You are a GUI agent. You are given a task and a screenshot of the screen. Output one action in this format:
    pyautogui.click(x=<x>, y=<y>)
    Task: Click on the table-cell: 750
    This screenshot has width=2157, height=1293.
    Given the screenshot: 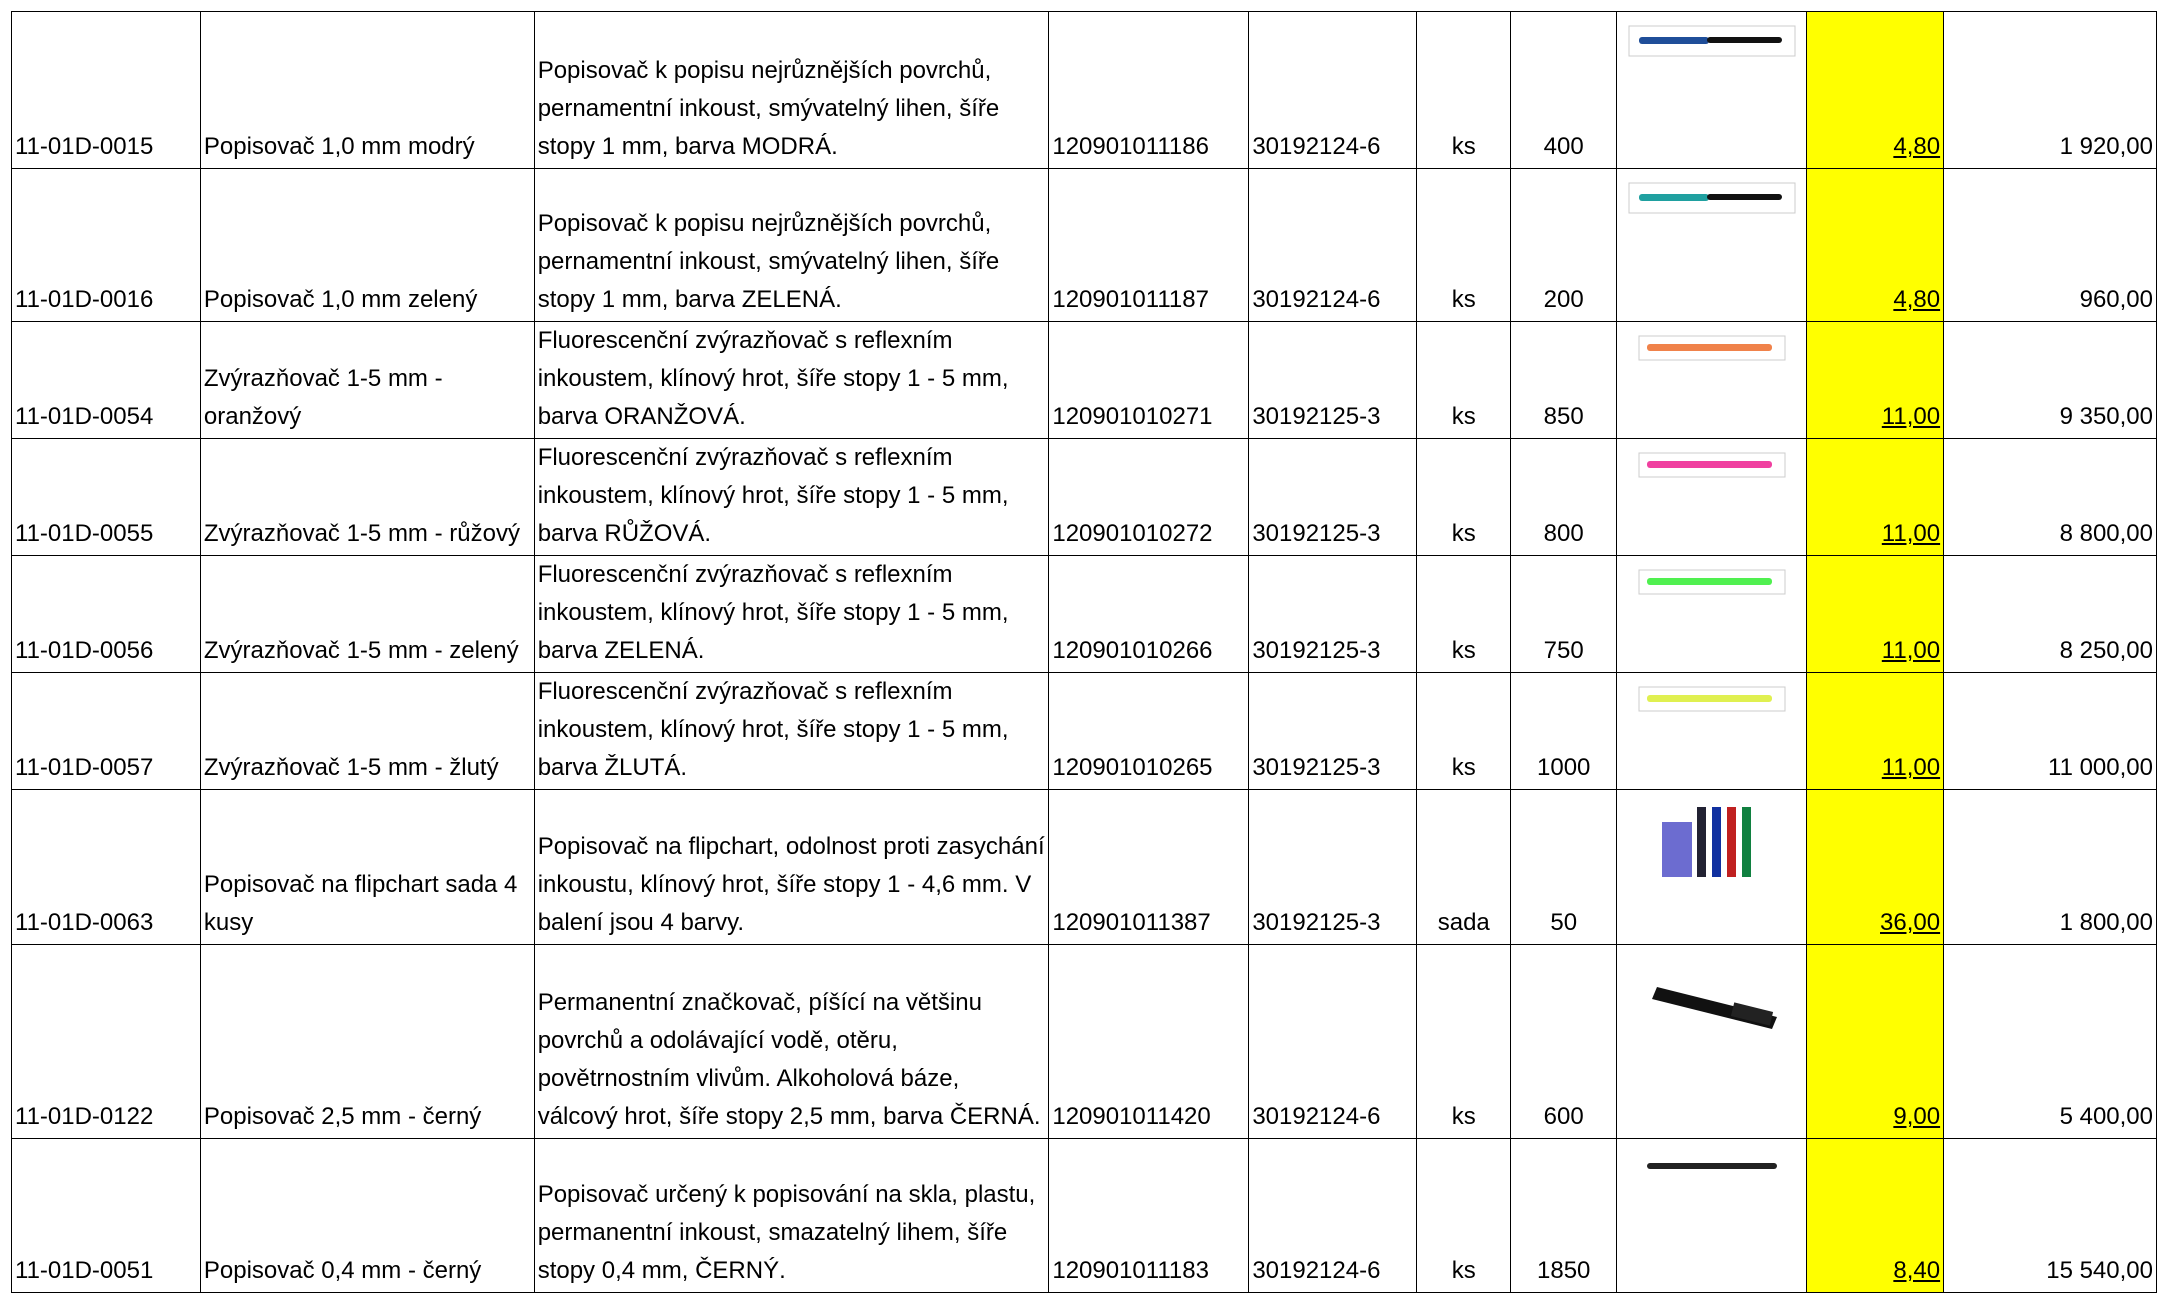 What is the action you would take?
    pyautogui.click(x=1564, y=614)
    